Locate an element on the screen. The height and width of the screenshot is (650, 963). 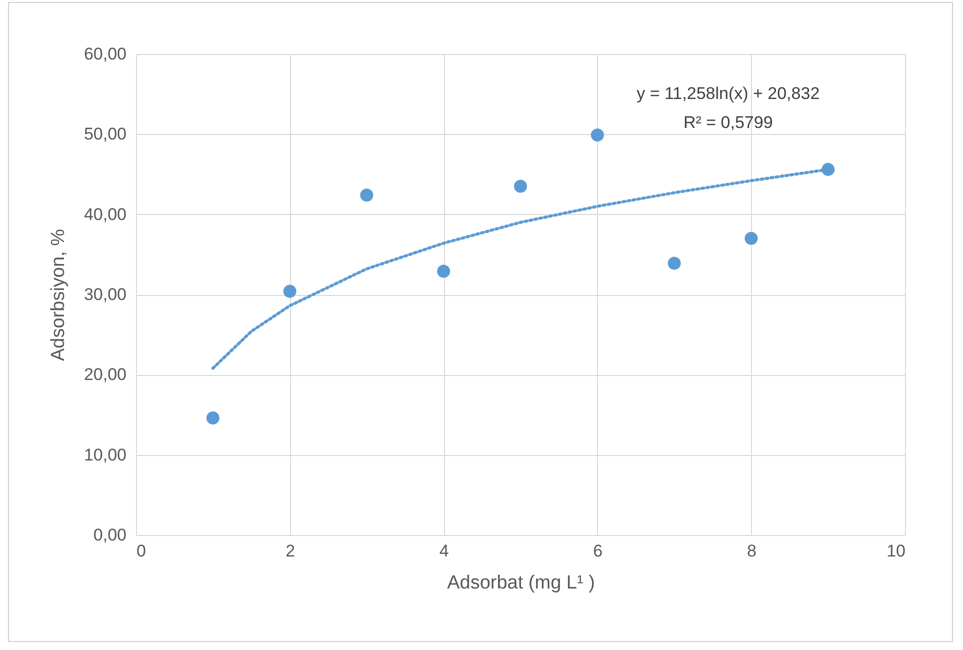
annotation: y = 11,258ln(x) + 20,832 is located at coordinates (728, 93).